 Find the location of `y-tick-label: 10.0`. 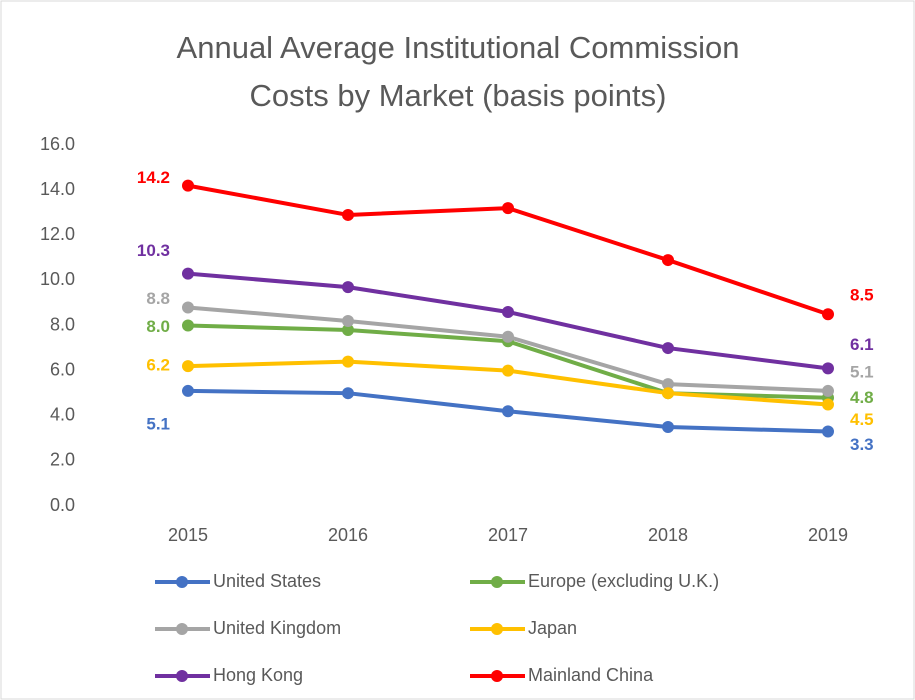

y-tick-label: 10.0 is located at coordinates (57, 279).